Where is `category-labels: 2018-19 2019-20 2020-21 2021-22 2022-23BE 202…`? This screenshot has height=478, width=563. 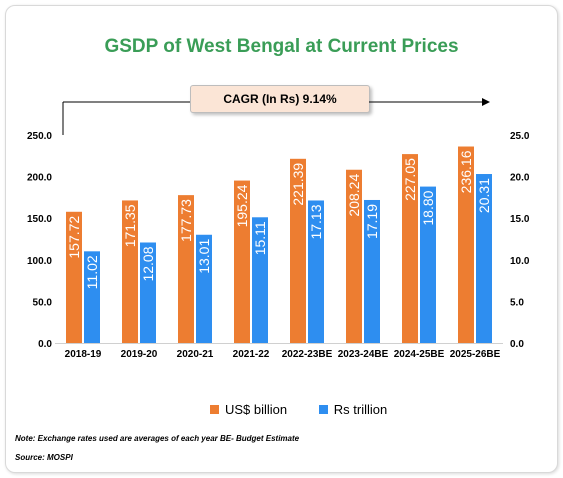
category-labels: 2018-19 2019-20 2020-21 2021-22 2022-23BE 202… is located at coordinates (283, 354).